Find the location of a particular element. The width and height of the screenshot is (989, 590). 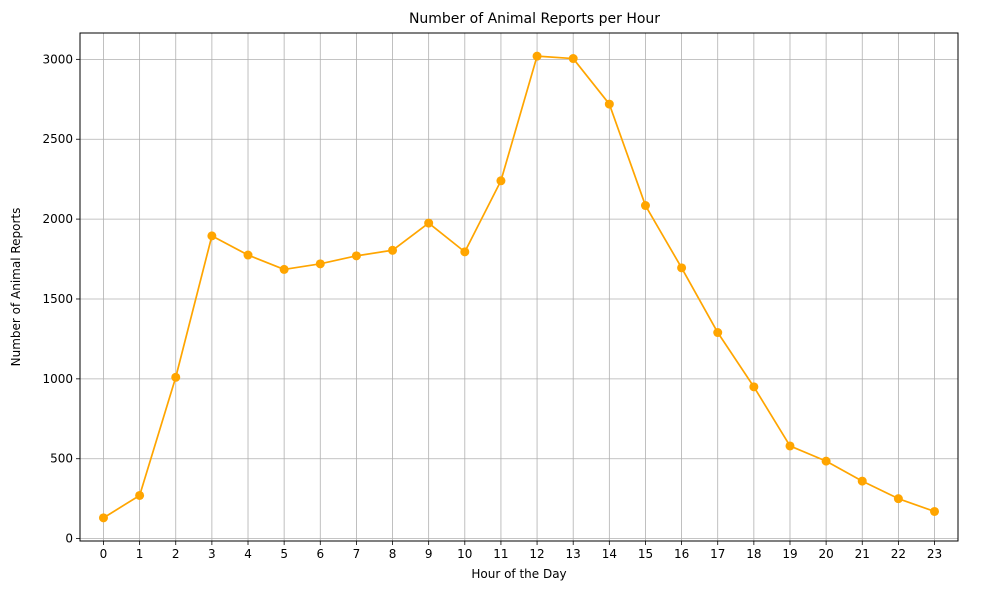

y-axis-label: Number of Animal Reports is located at coordinates (16, 287).